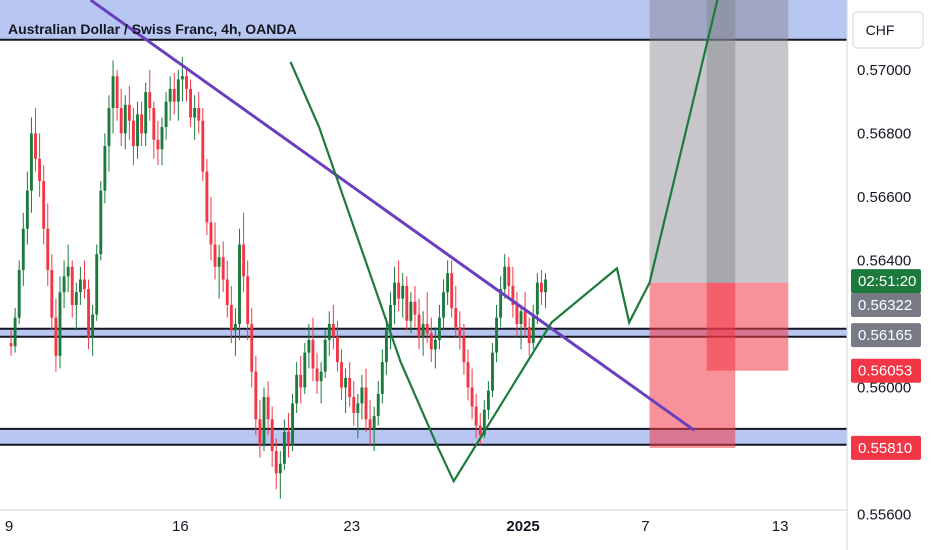  I want to click on currency-button, so click(888, 30).